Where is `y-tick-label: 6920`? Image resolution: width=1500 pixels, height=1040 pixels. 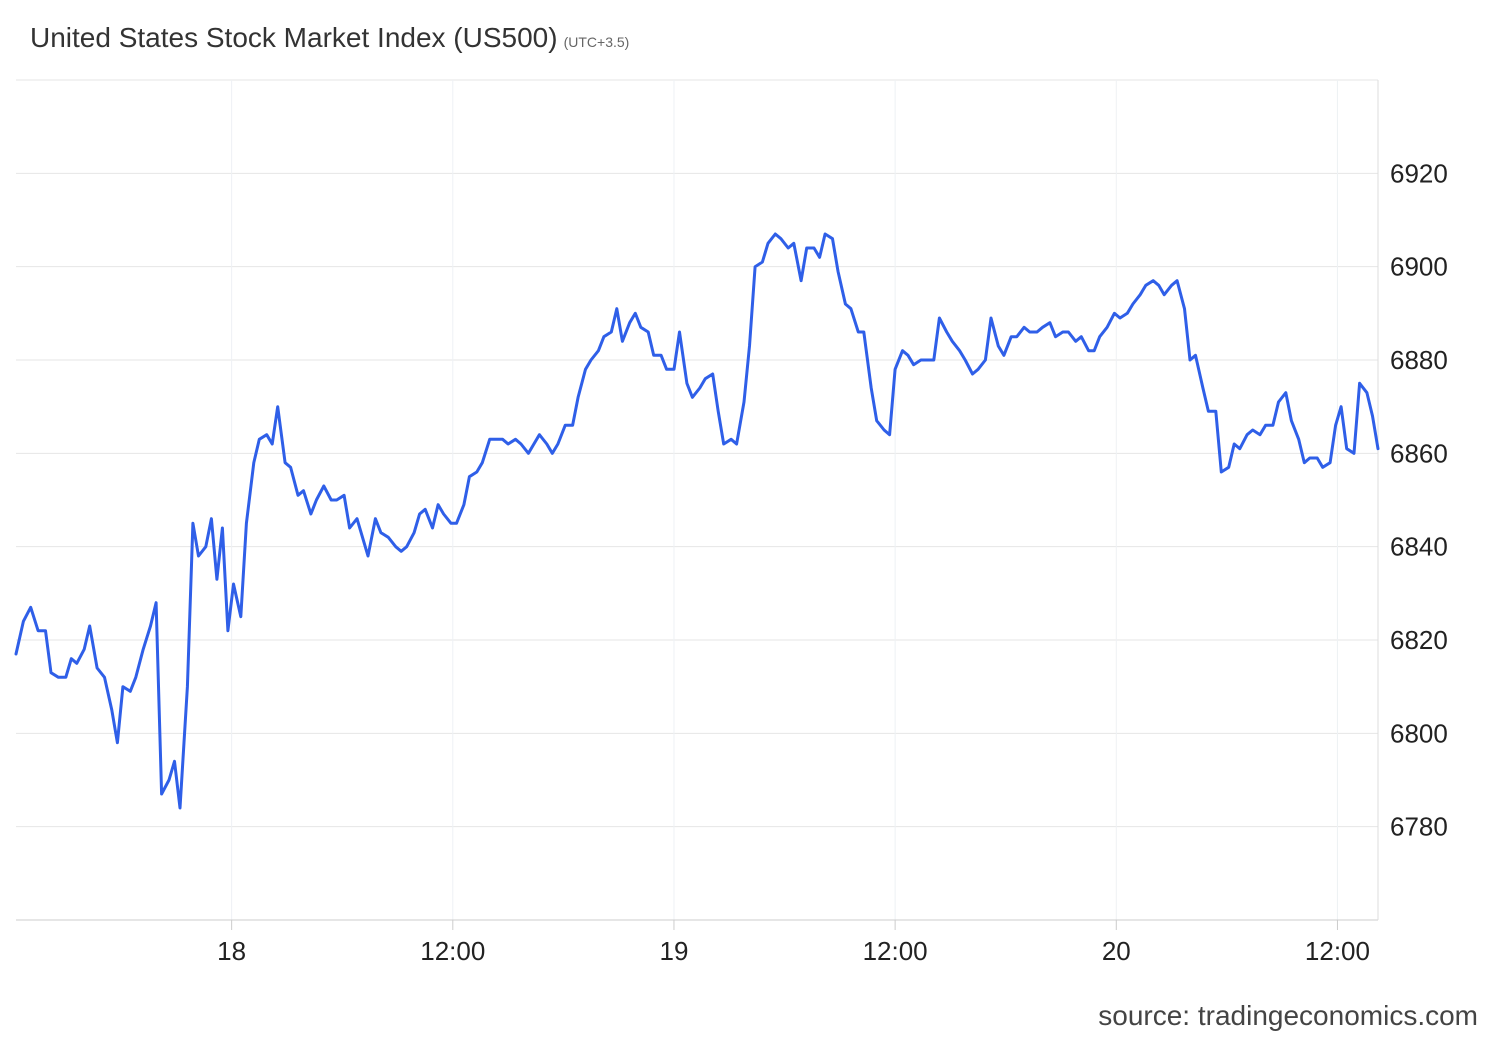 y-tick-label: 6920 is located at coordinates (1419, 173).